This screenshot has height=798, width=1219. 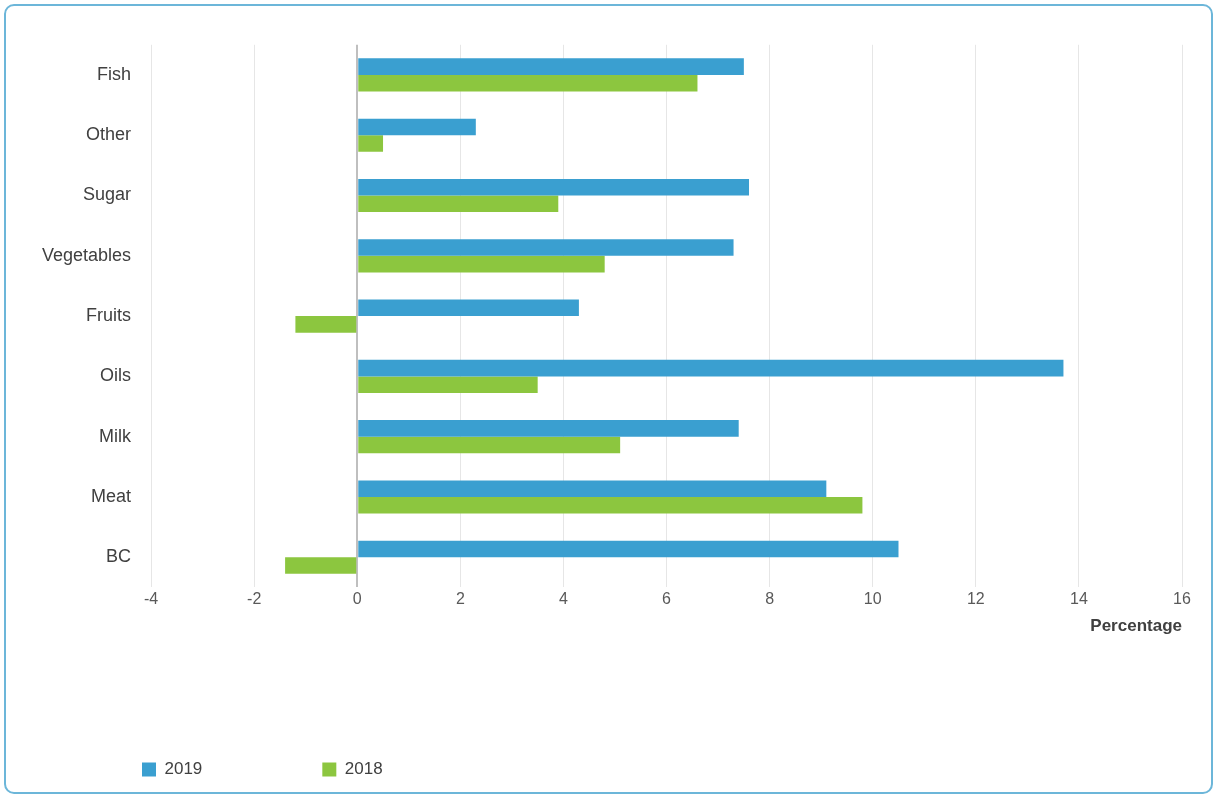 What do you see at coordinates (119, 556) in the screenshot?
I see `y-tick-label: BC` at bounding box center [119, 556].